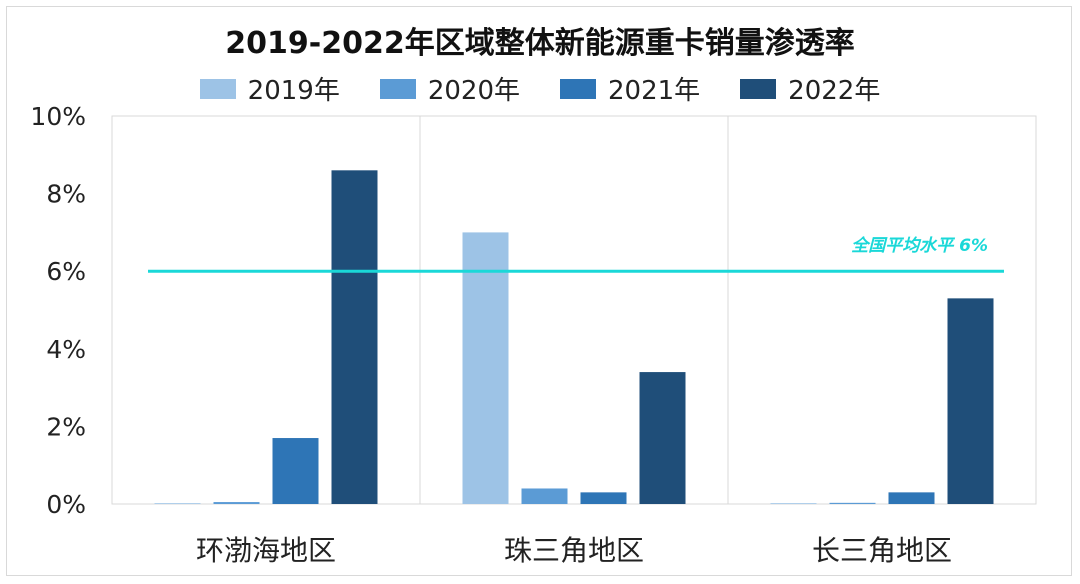  I want to click on legend-label: 2019年, so click(293, 91).